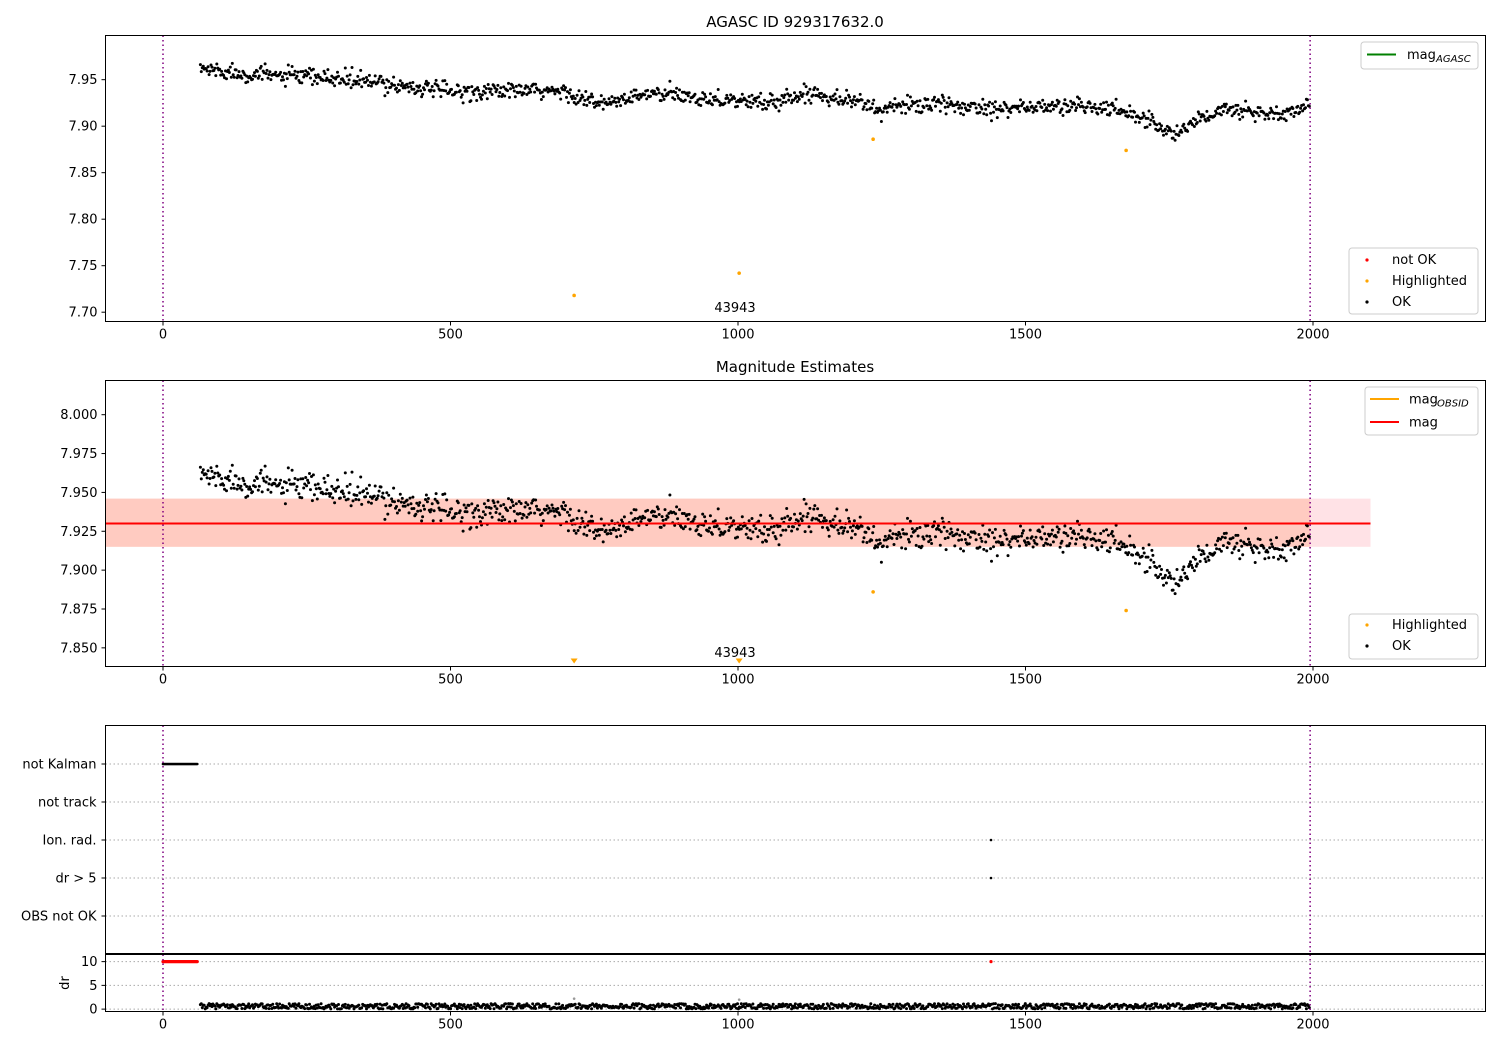 This screenshot has height=1050, width=1500. Describe the element at coordinates (450, 1025) in the screenshot. I see `x-tick-label: 500` at that location.